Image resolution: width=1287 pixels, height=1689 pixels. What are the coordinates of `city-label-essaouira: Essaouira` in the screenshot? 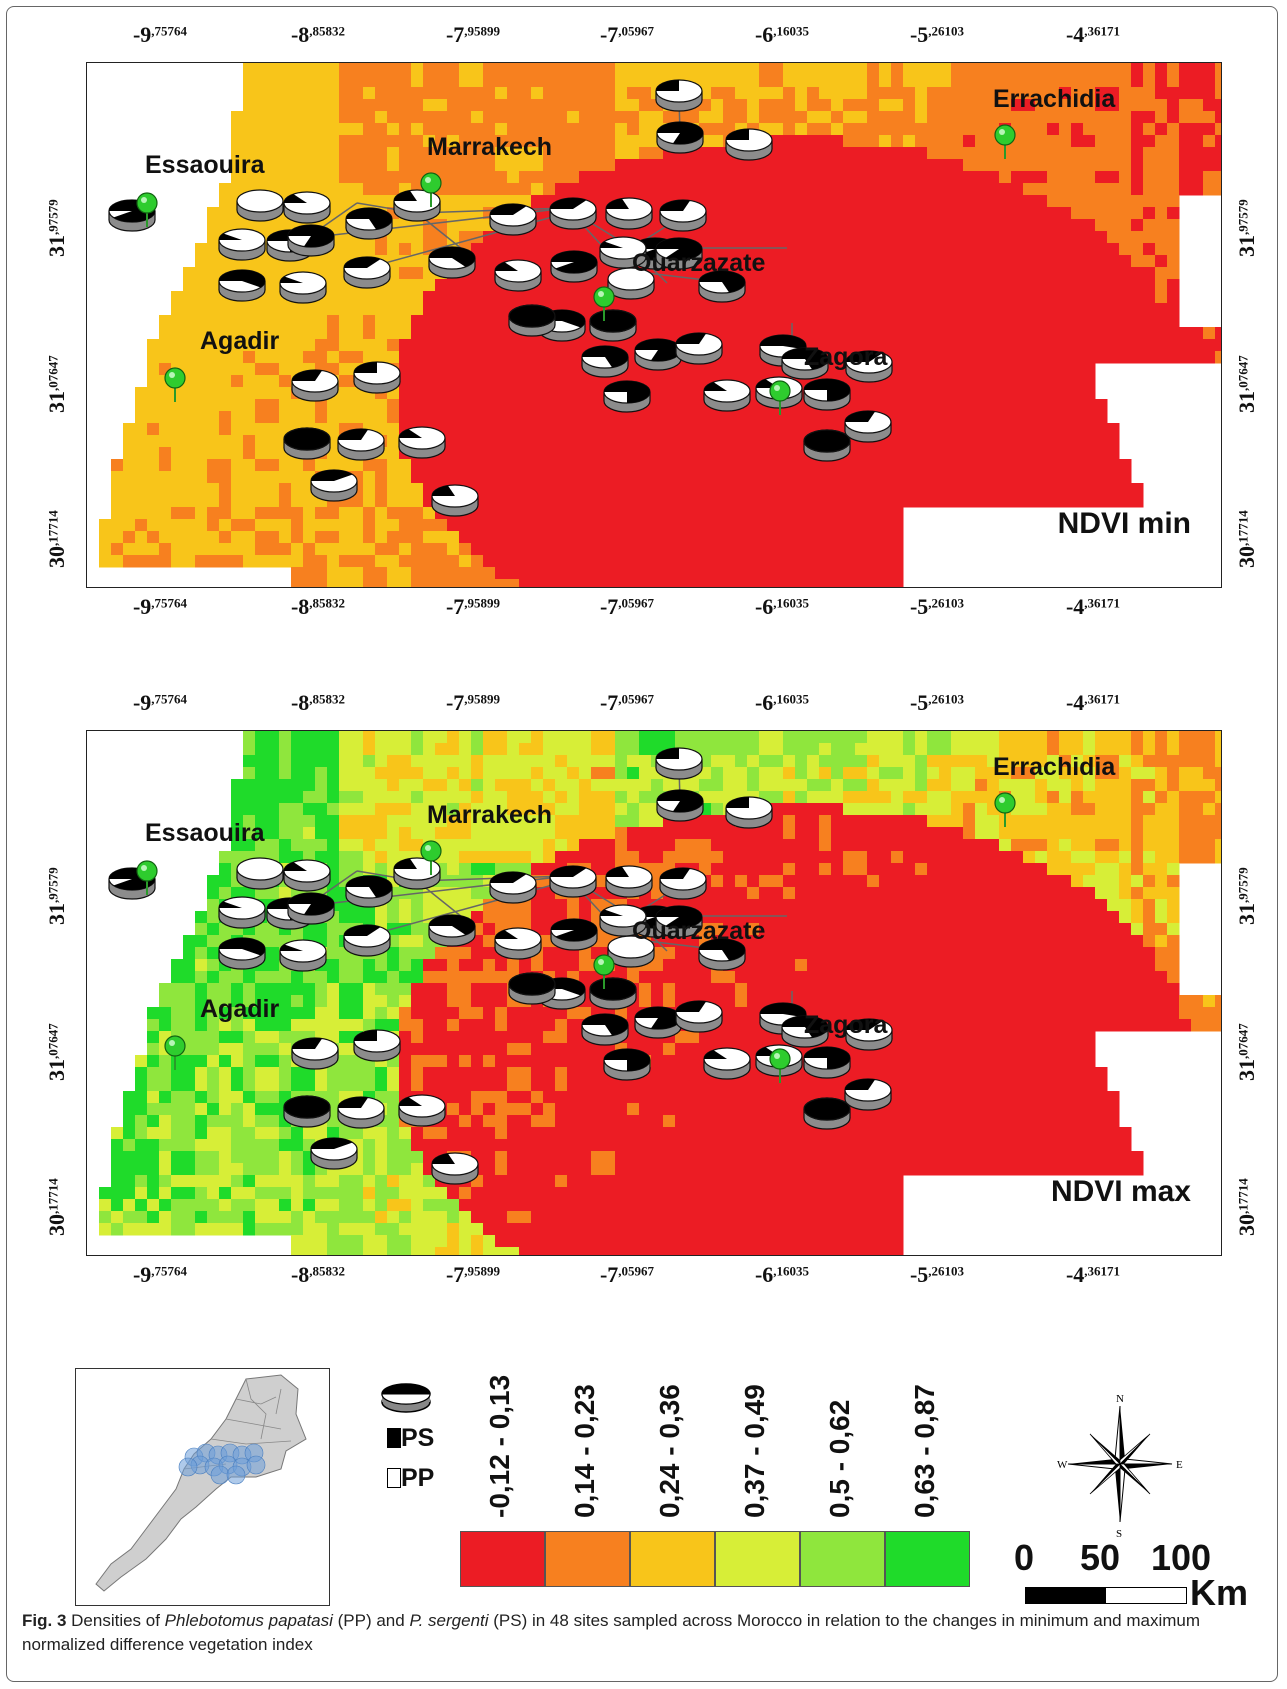 It's located at (205, 833).